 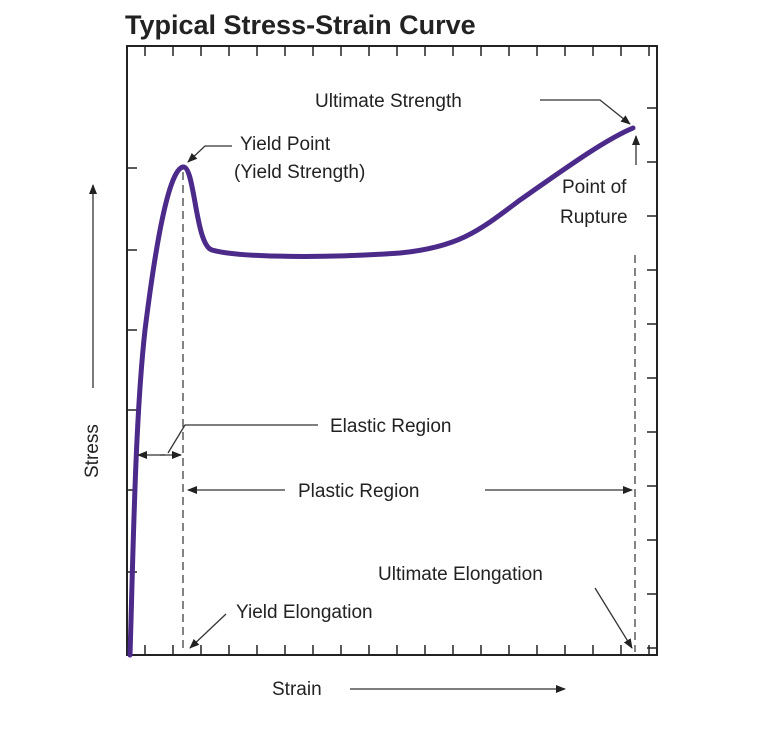 What do you see at coordinates (390, 426) in the screenshot?
I see `annotation: Elastic Region` at bounding box center [390, 426].